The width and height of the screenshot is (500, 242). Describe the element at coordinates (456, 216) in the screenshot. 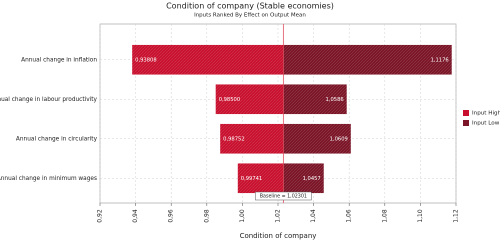

I see `x-tick-label: 1,12` at that location.